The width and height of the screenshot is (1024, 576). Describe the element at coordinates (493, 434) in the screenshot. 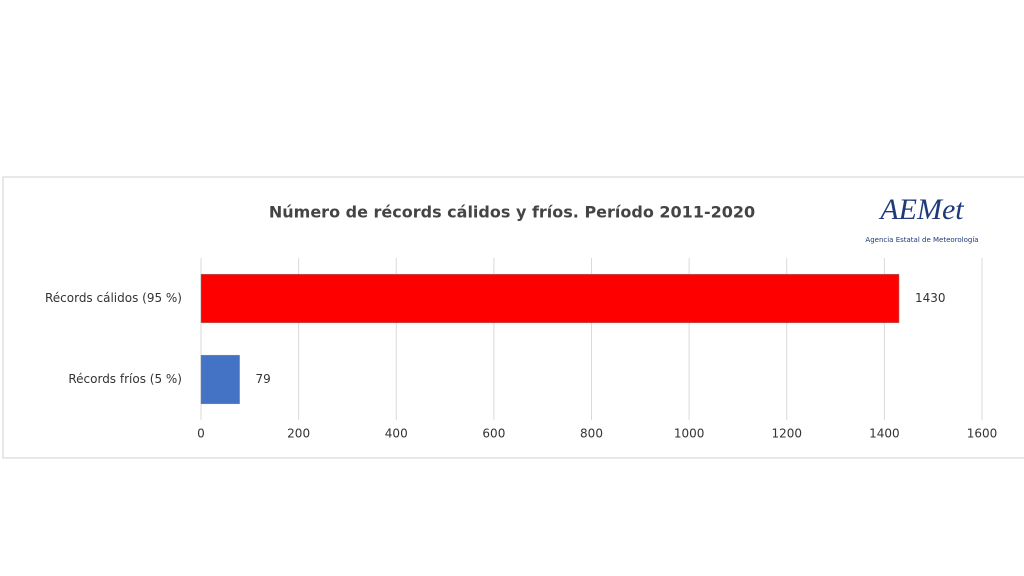

I see `x-tick-label: 600` at that location.